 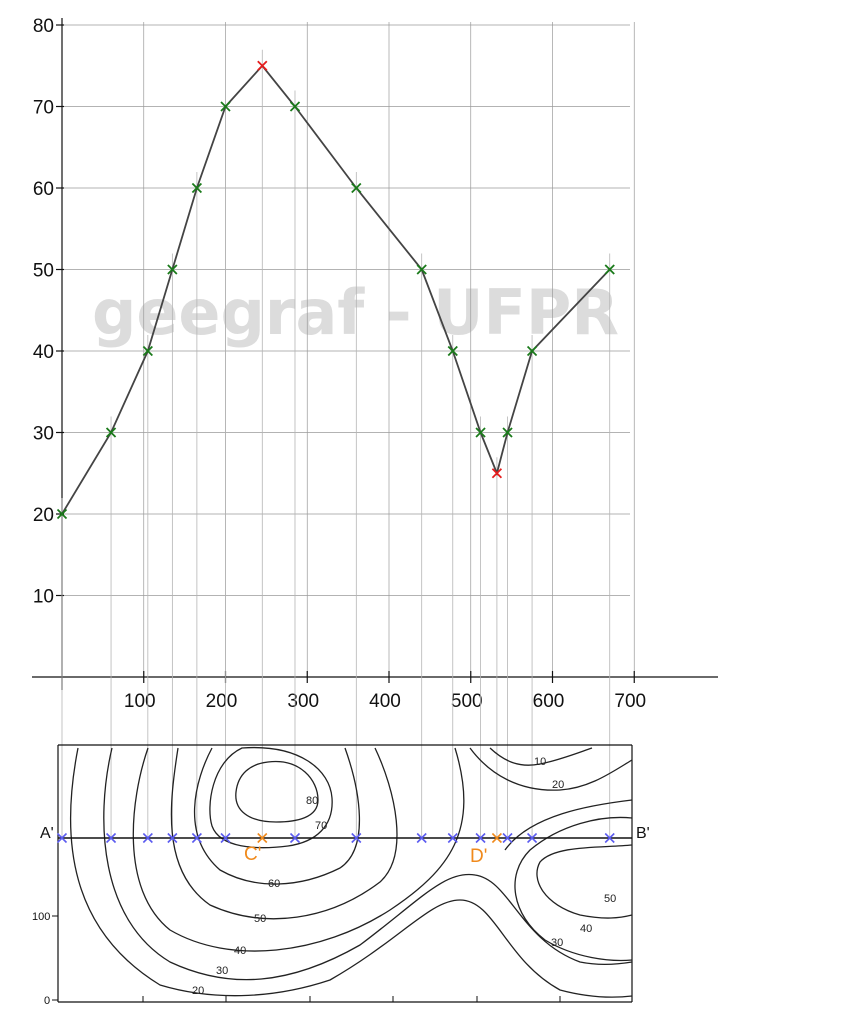 What do you see at coordinates (630, 701) in the screenshot?
I see `x-tick-label: 700` at bounding box center [630, 701].